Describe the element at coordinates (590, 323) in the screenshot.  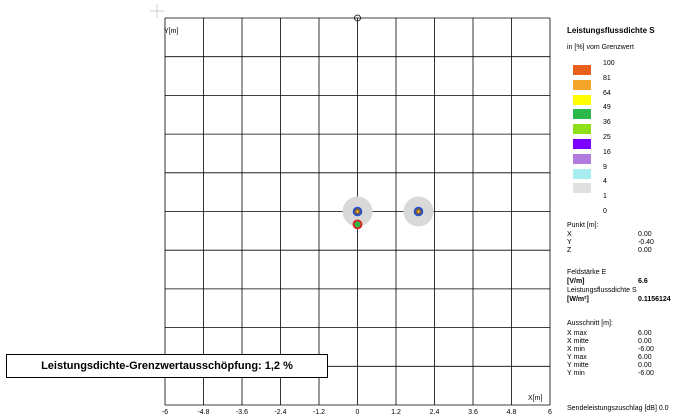
I see `cutout-heading: Ausschnitt [m]:` at that location.